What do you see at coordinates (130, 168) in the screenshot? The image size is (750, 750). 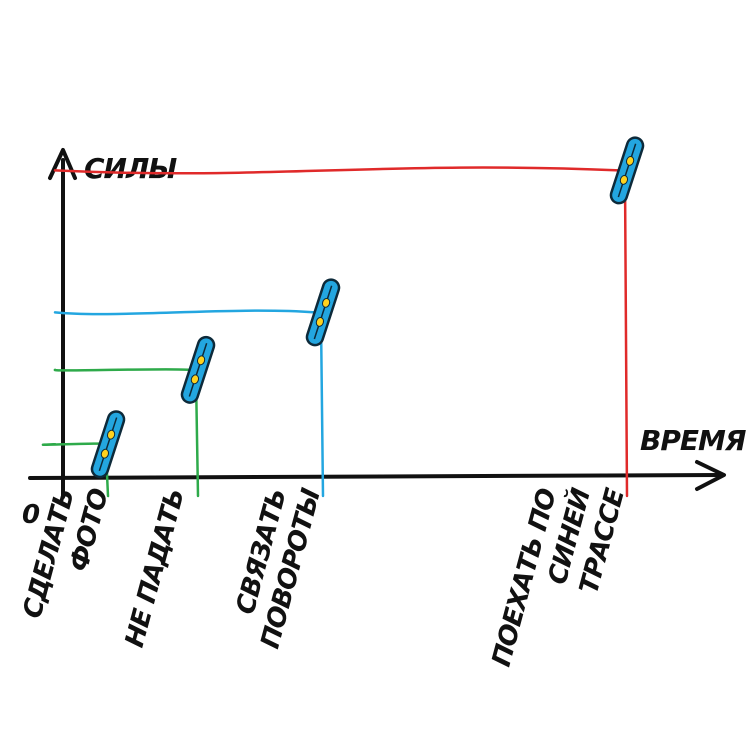 I see `y-axis-label: СИЛЫ` at bounding box center [130, 168].